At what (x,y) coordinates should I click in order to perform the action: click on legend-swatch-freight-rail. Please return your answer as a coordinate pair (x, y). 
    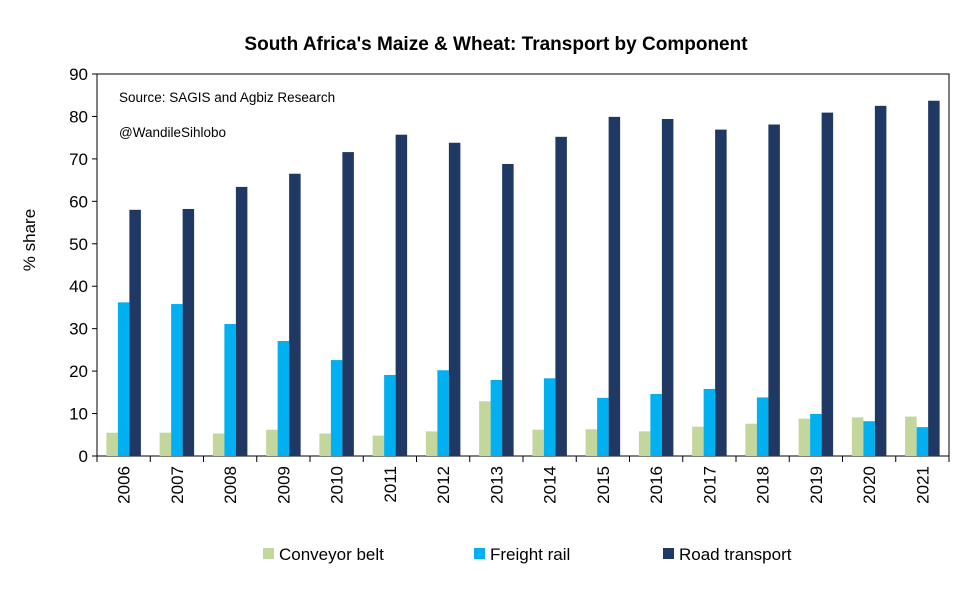
    Looking at the image, I should click on (479, 553).